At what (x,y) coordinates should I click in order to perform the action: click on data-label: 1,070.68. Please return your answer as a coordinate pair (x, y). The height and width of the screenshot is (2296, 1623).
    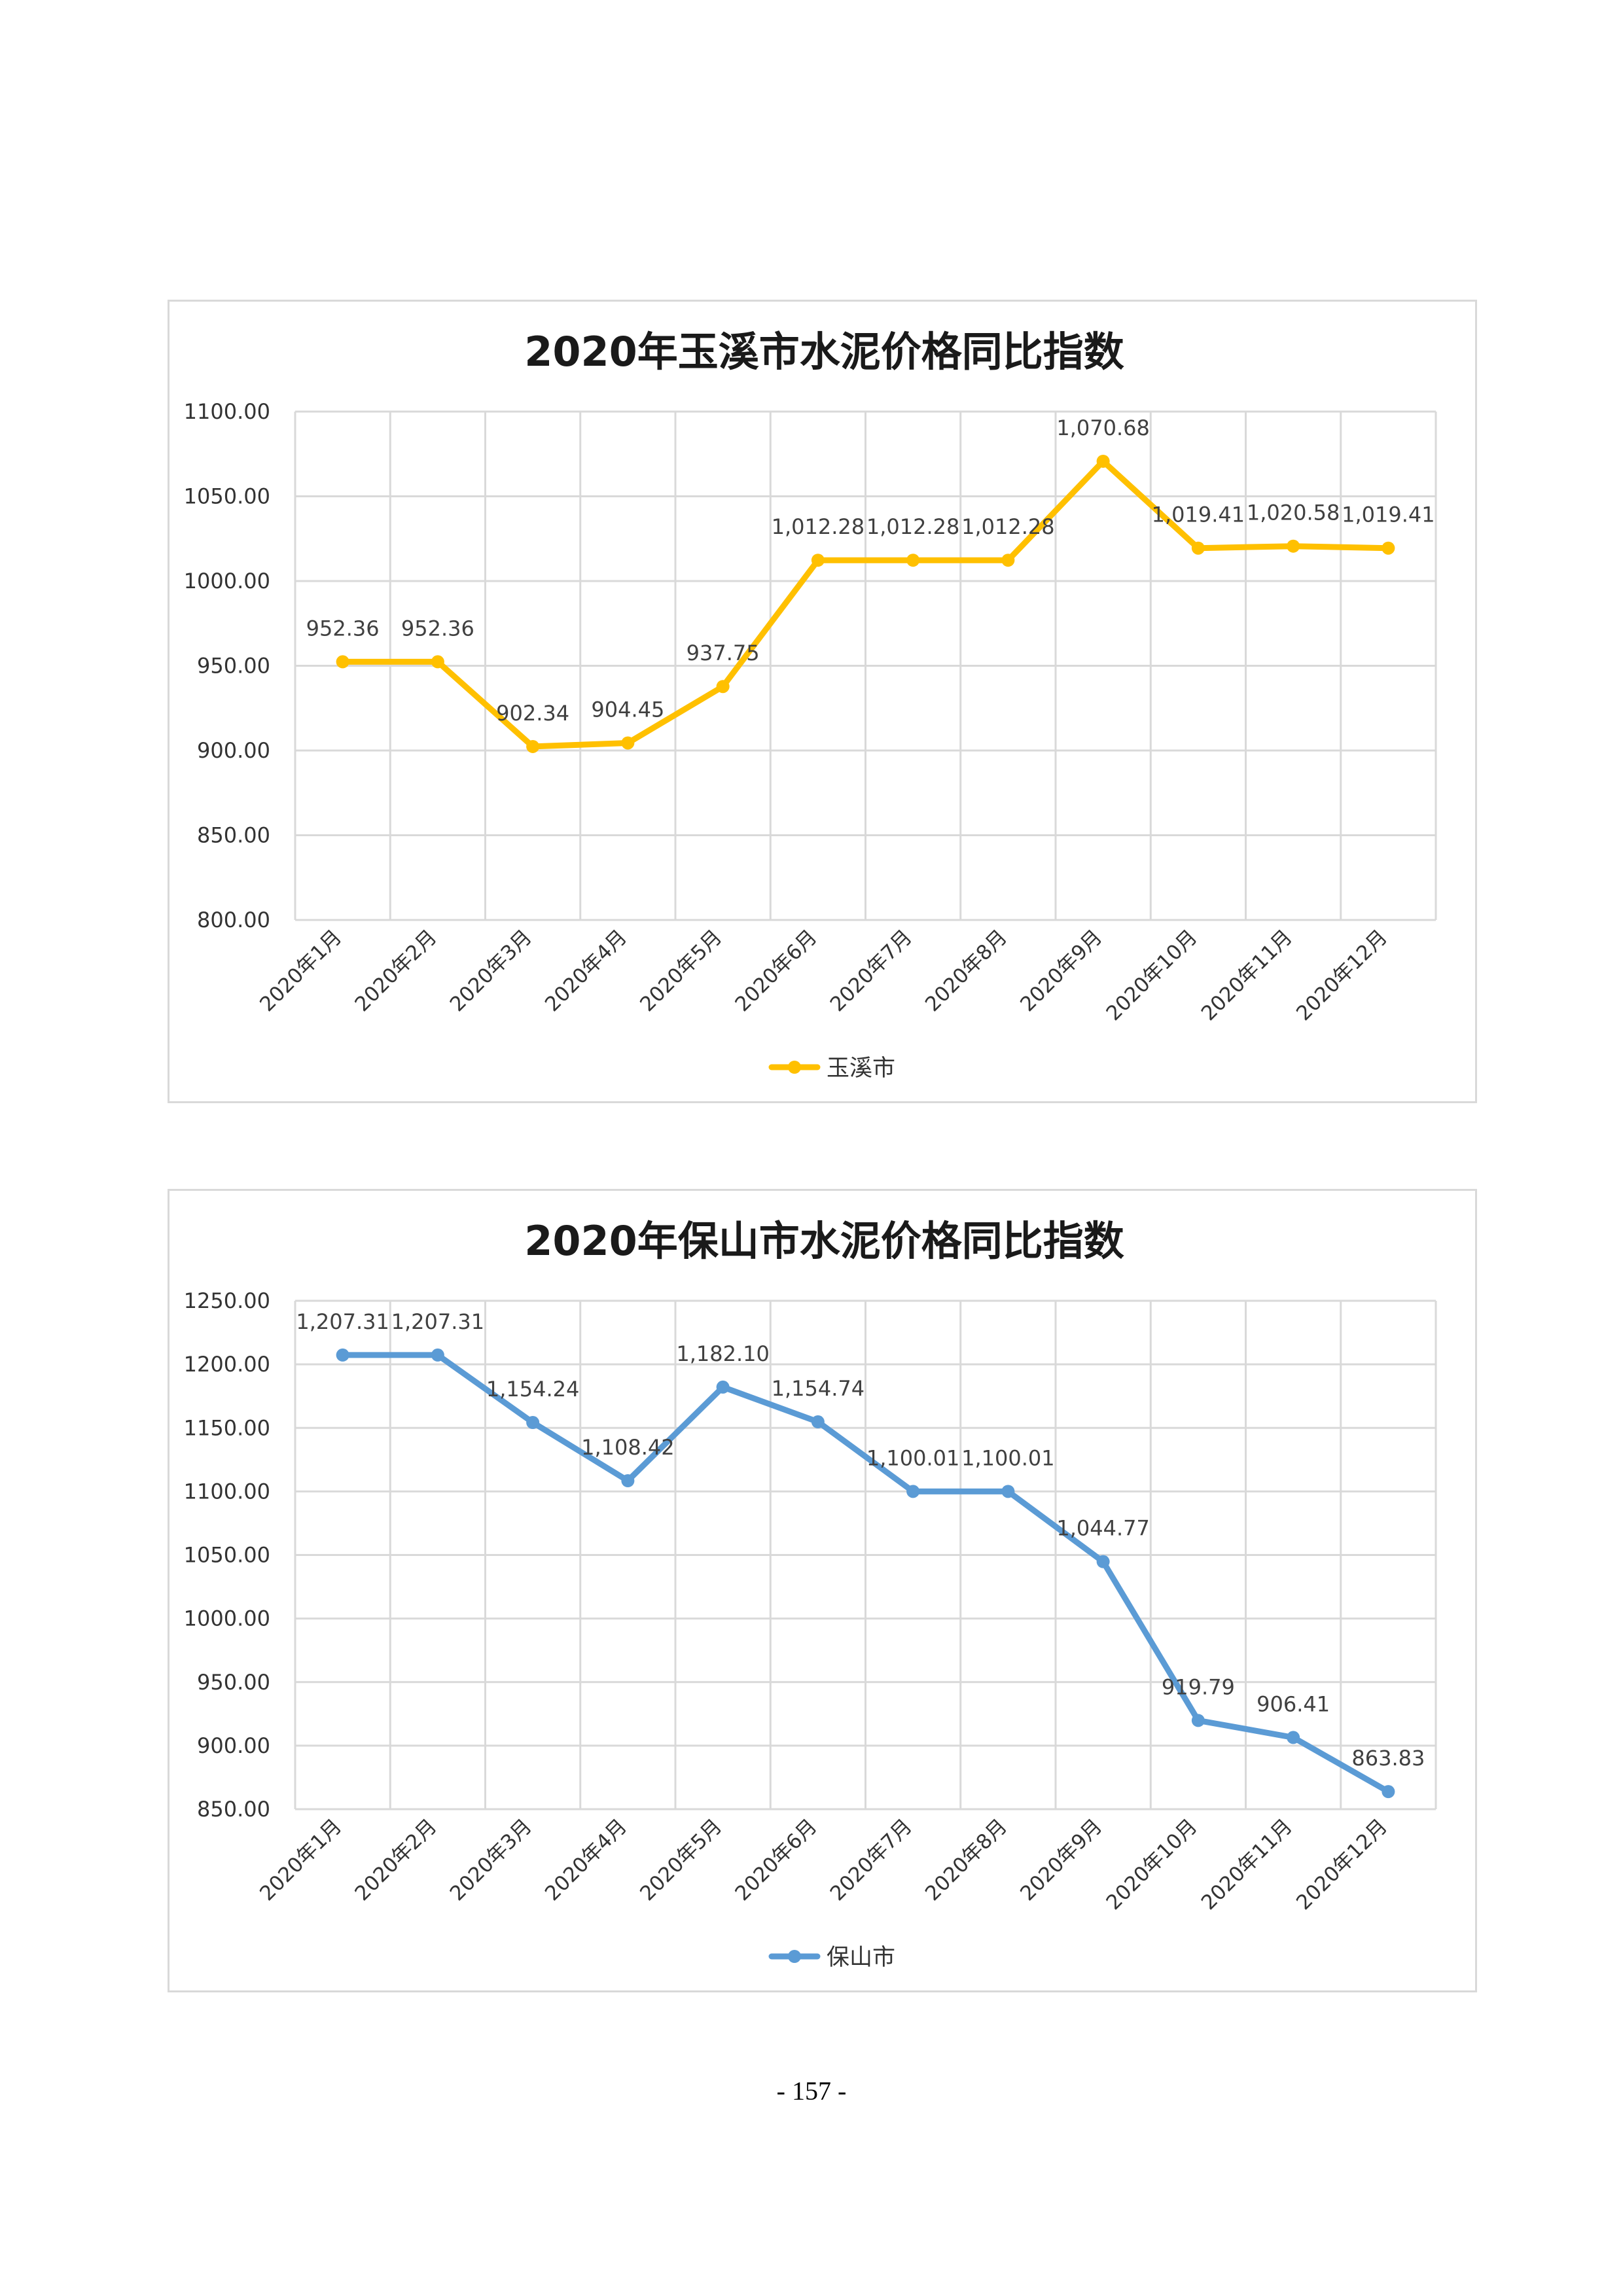
    Looking at the image, I should click on (1103, 427).